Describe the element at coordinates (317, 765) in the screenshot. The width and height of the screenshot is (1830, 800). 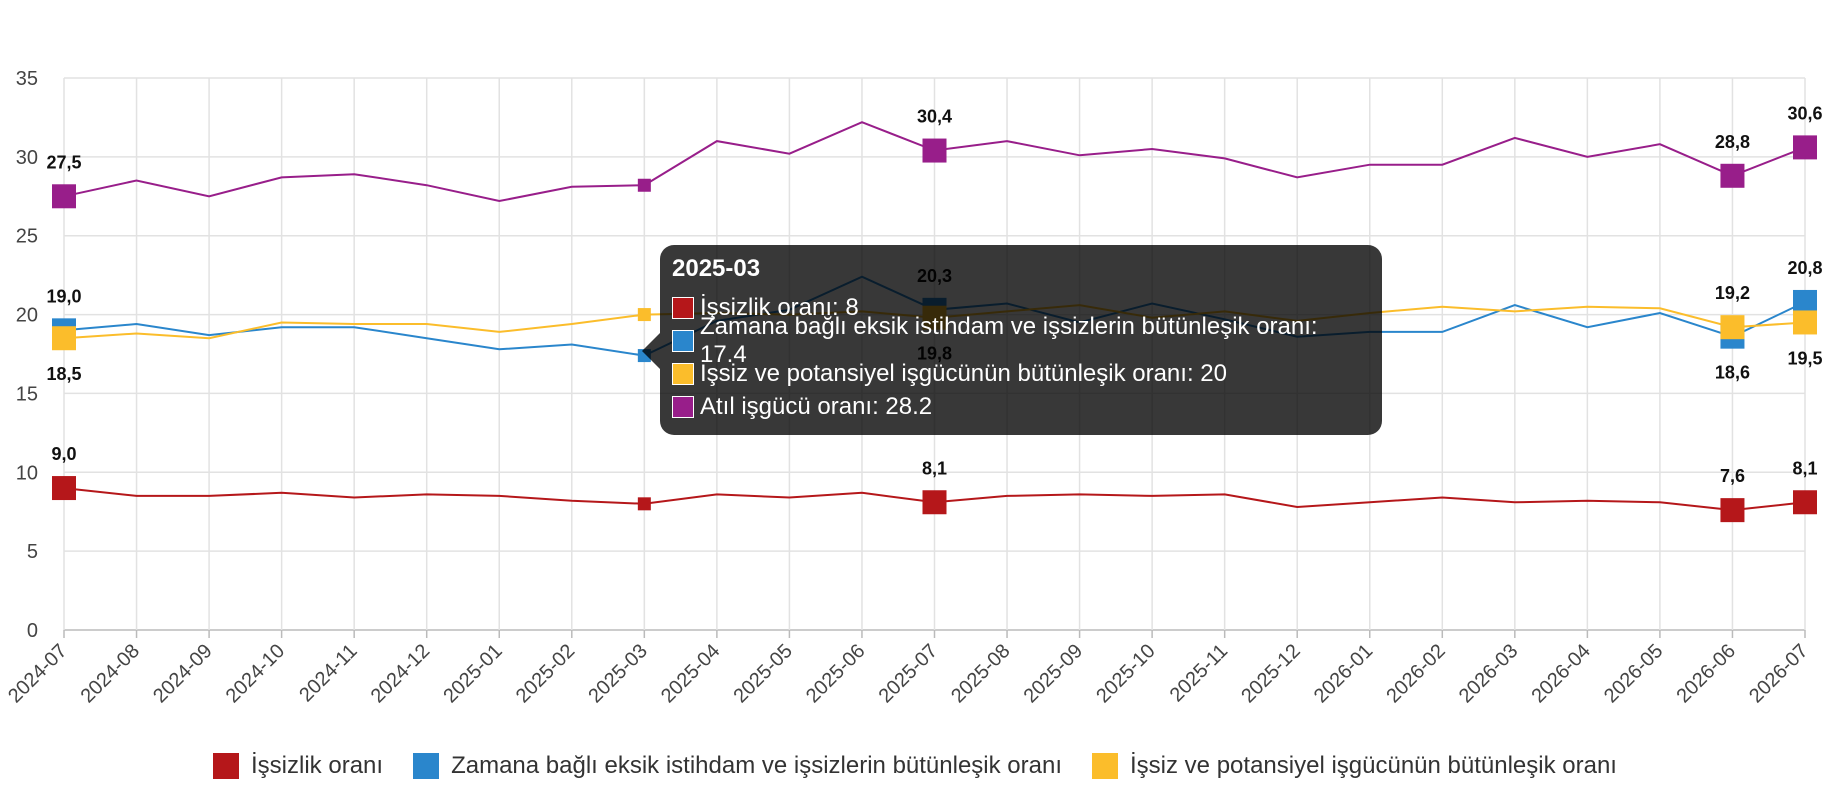
I see `legend-label: İşsizlik oranı` at that location.